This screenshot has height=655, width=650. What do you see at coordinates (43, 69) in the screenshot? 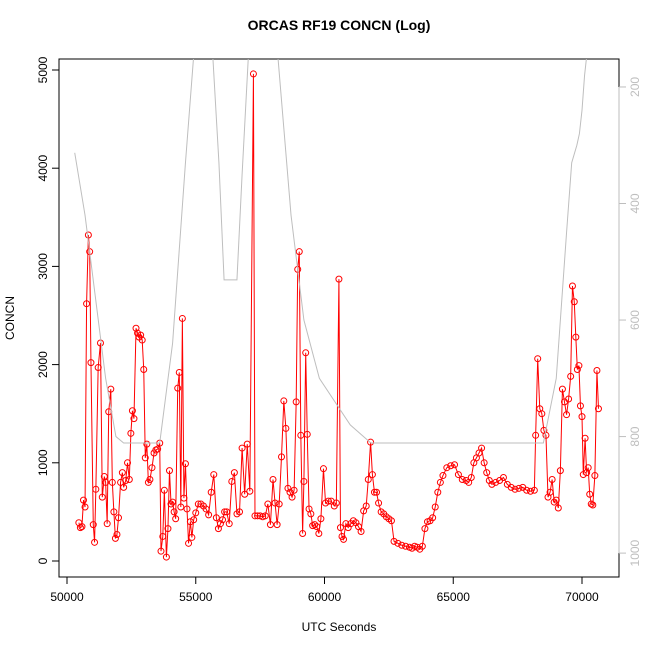
I see `y-tick-label: 5000` at bounding box center [43, 69].